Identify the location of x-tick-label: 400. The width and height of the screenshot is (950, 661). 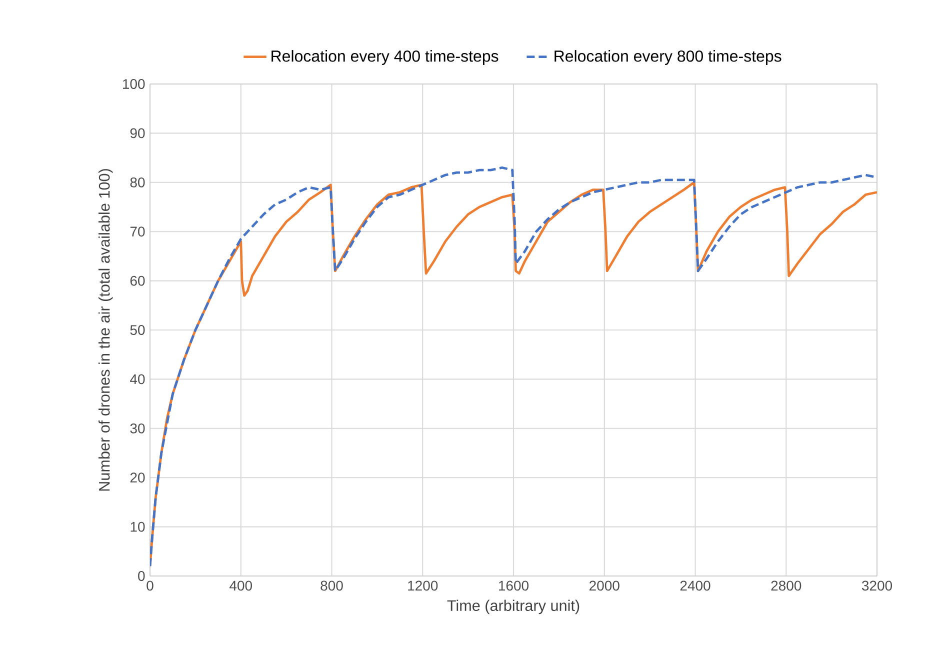
(241, 585).